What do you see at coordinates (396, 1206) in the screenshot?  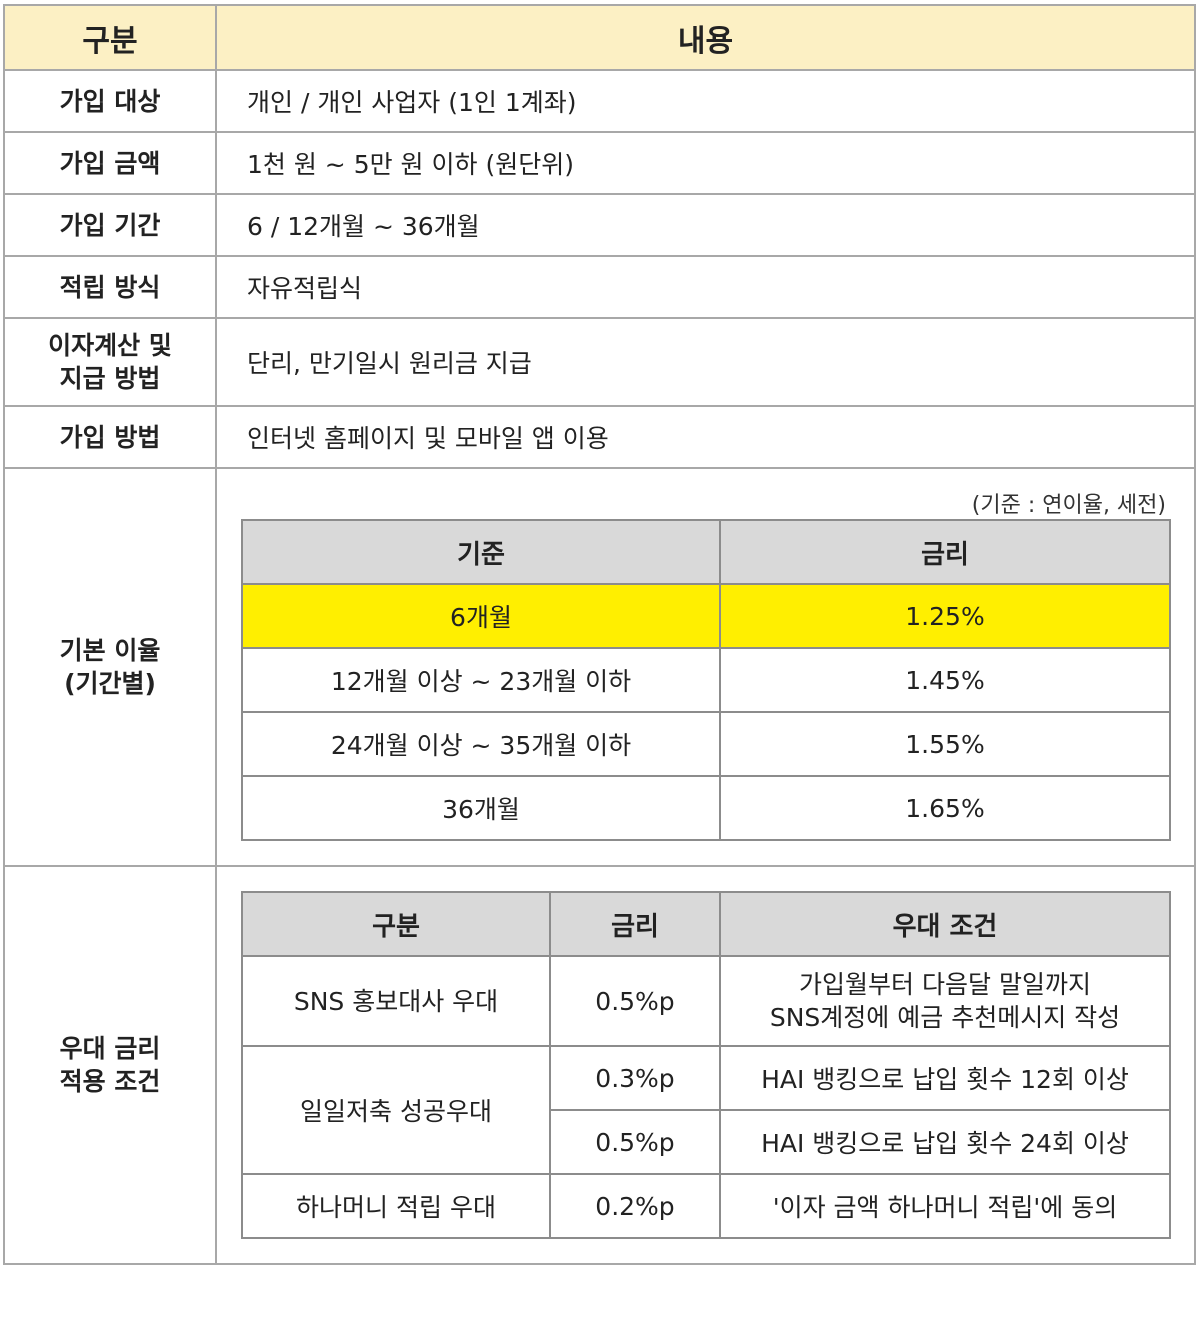 I see `pref-hana-name: 하나머니 적립 우대` at bounding box center [396, 1206].